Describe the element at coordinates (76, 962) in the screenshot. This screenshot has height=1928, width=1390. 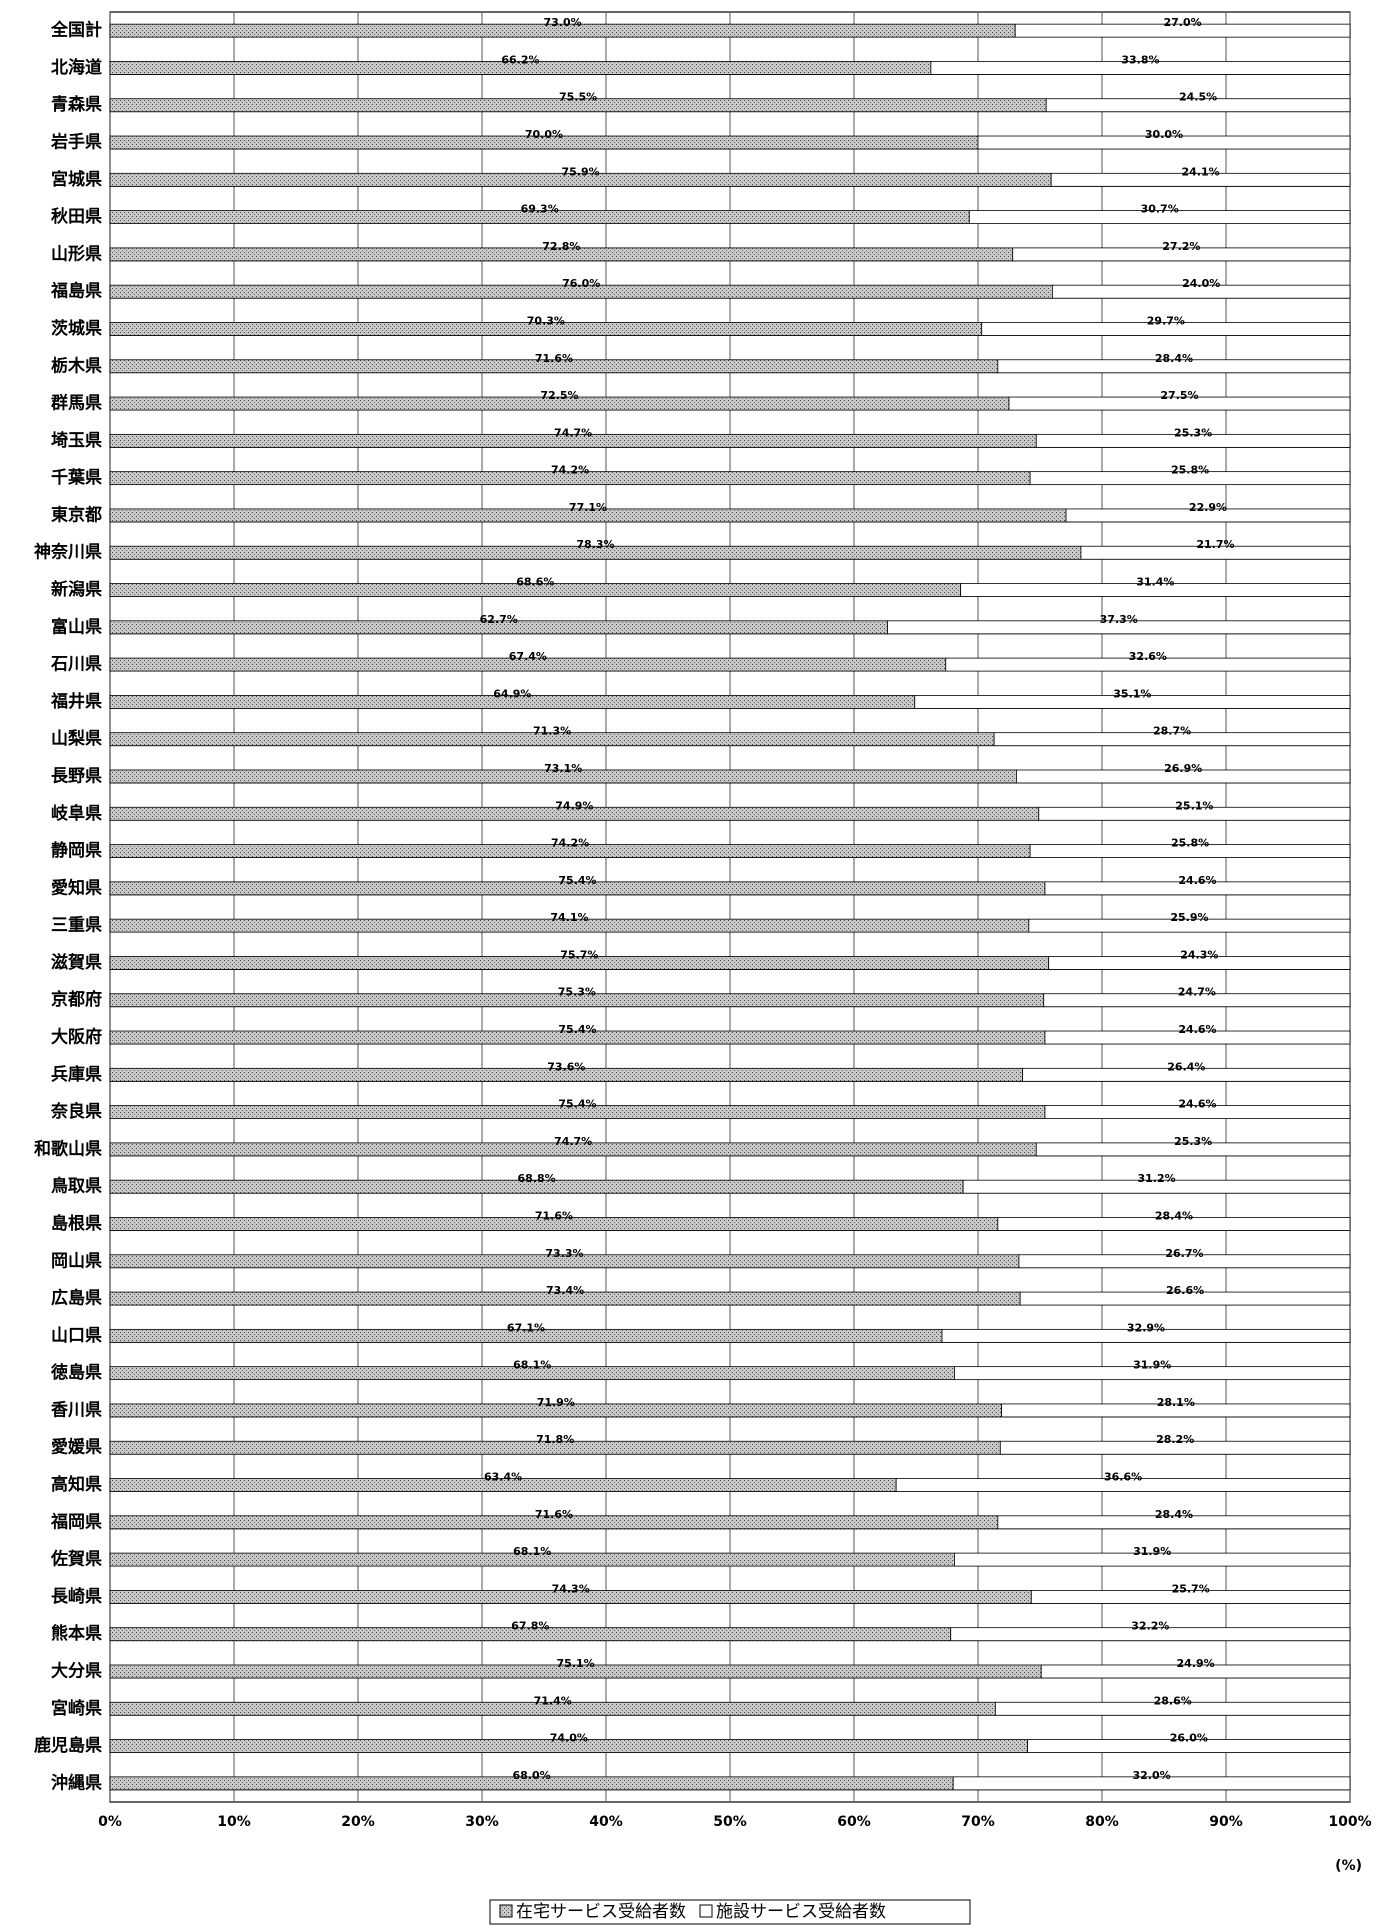
I see `y-tick-label: 滋賀県` at that location.